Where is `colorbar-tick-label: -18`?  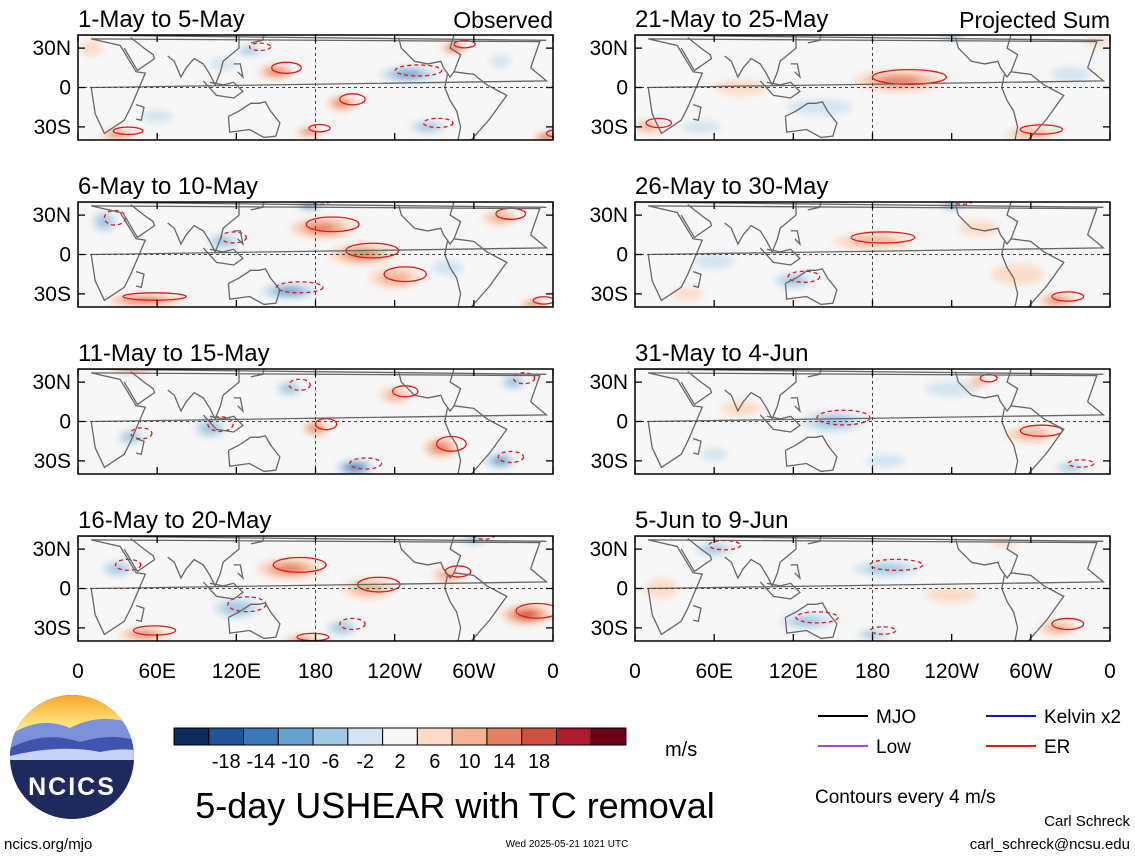
colorbar-tick-label: -18 is located at coordinates (226, 762).